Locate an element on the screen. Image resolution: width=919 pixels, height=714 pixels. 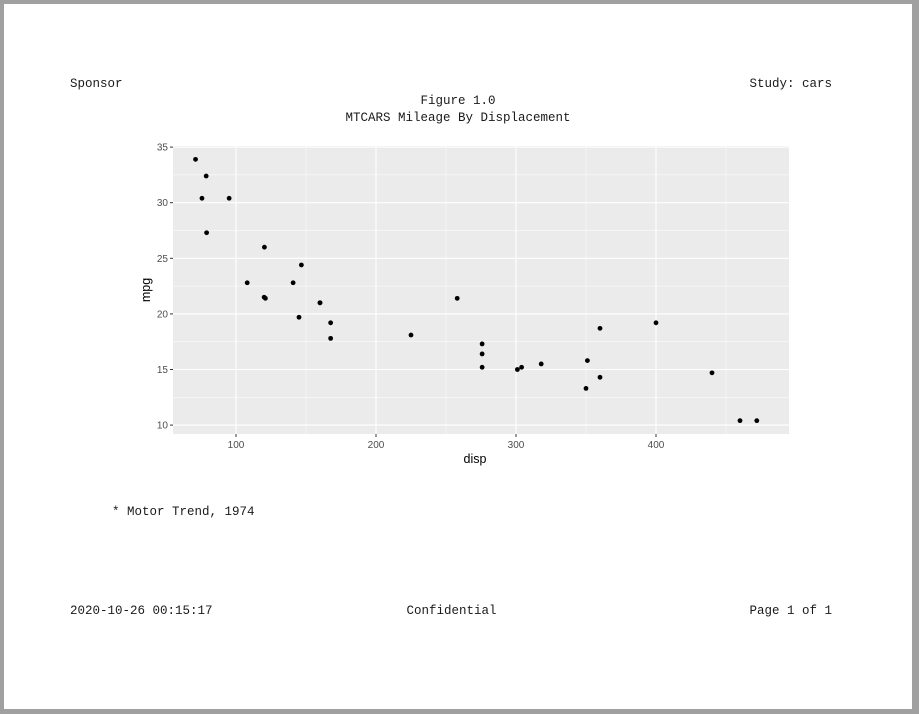
study-label: Study: cars is located at coordinates (790, 84).